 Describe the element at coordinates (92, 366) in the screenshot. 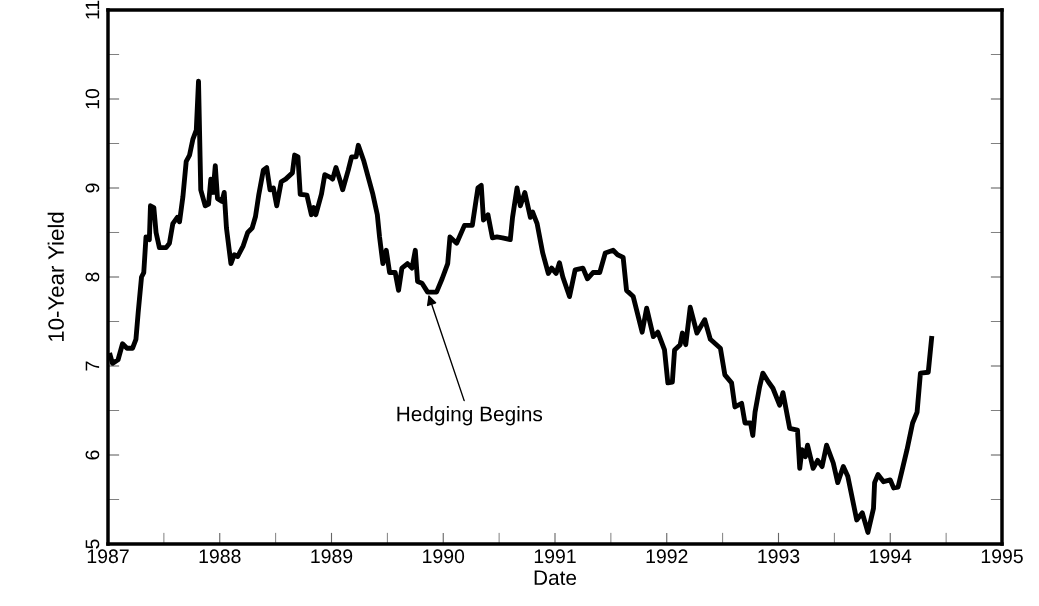

I see `y-tick-label: 7` at that location.